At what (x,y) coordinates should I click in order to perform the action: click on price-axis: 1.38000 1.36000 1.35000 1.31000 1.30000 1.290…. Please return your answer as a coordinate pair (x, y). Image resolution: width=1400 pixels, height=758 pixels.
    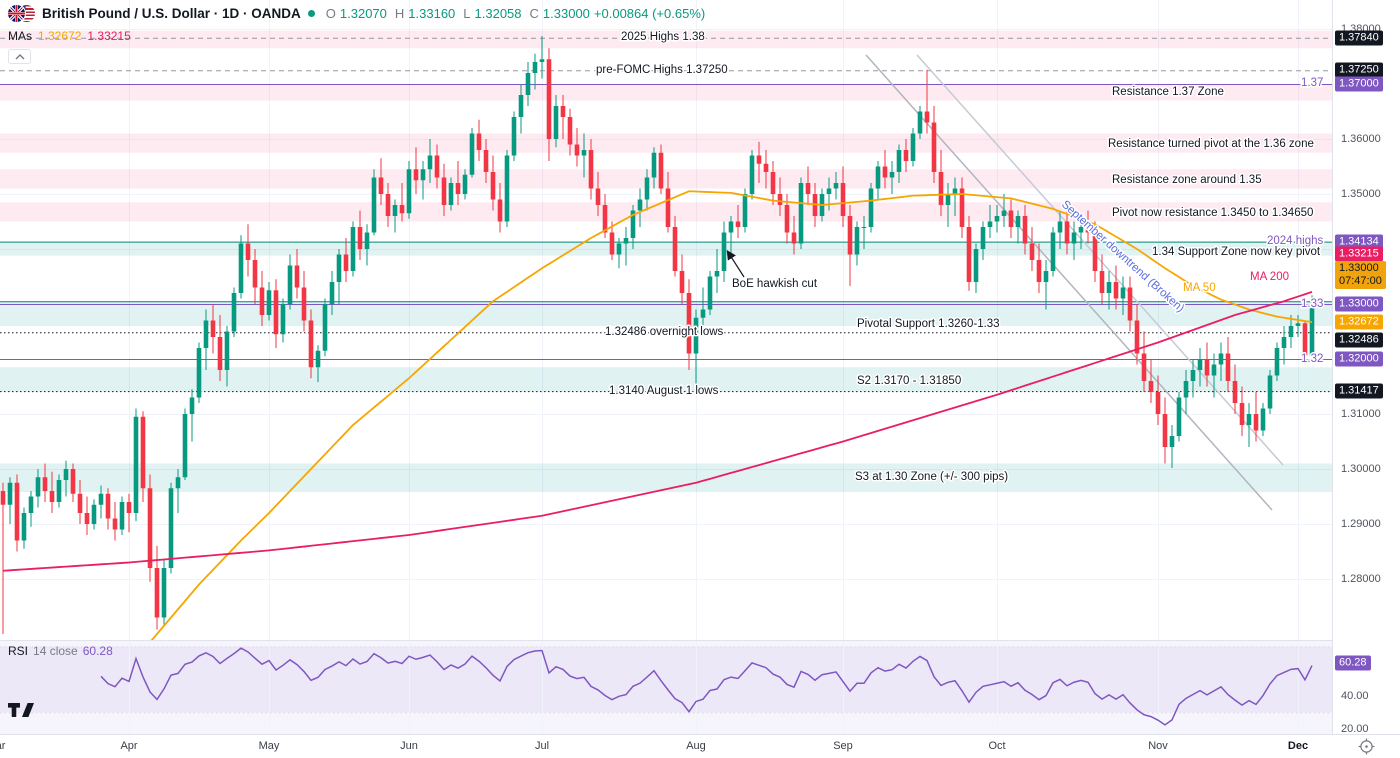
    Looking at the image, I should click on (1366, 367).